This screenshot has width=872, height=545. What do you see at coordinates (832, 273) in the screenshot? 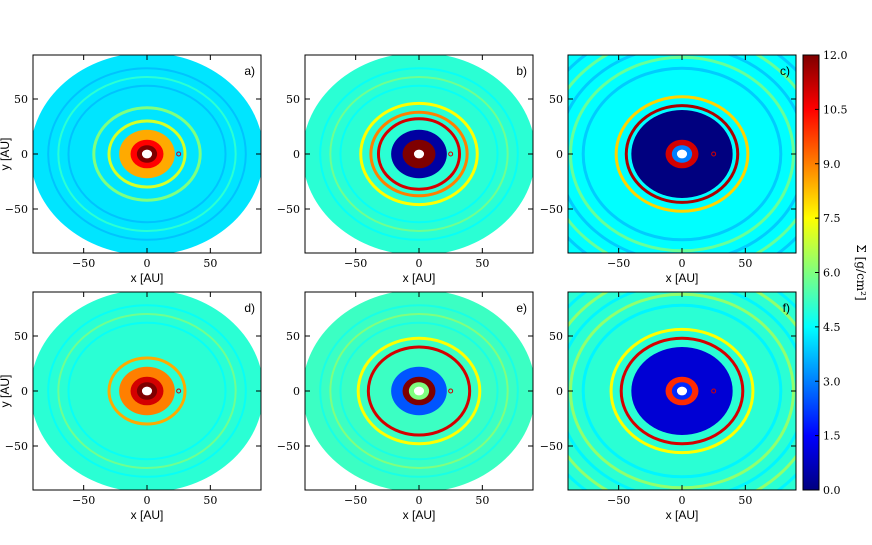
I see `colorbar-tick-label: 6.0` at bounding box center [832, 273].